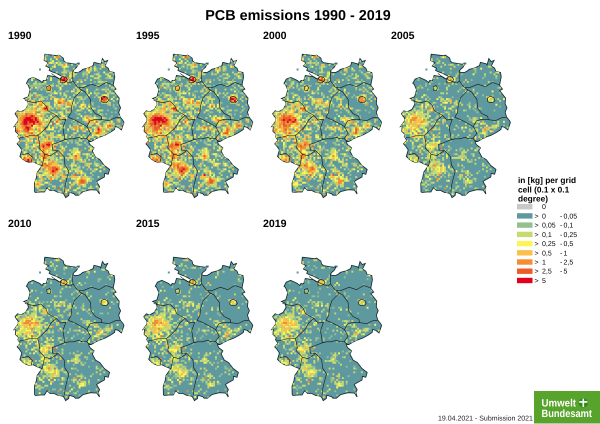 This screenshot has height=424, width=600. I want to click on svg-text: degree), so click(533, 199).